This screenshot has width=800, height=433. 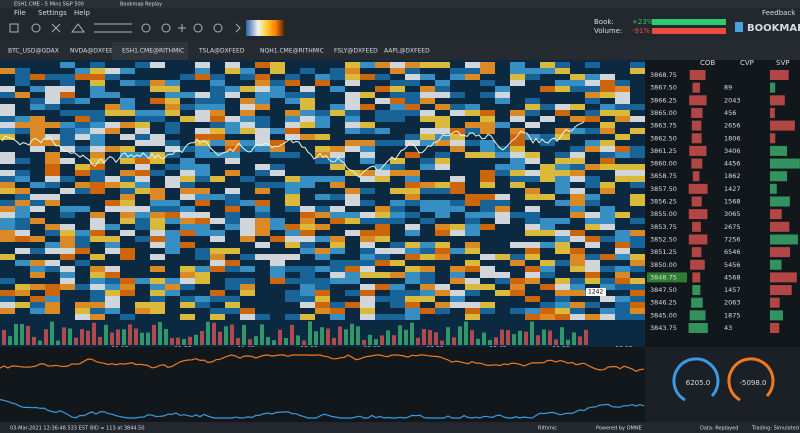 What do you see at coordinates (94, 51) in the screenshot?
I see `tab: NVDA@DXFEED` at bounding box center [94, 51].